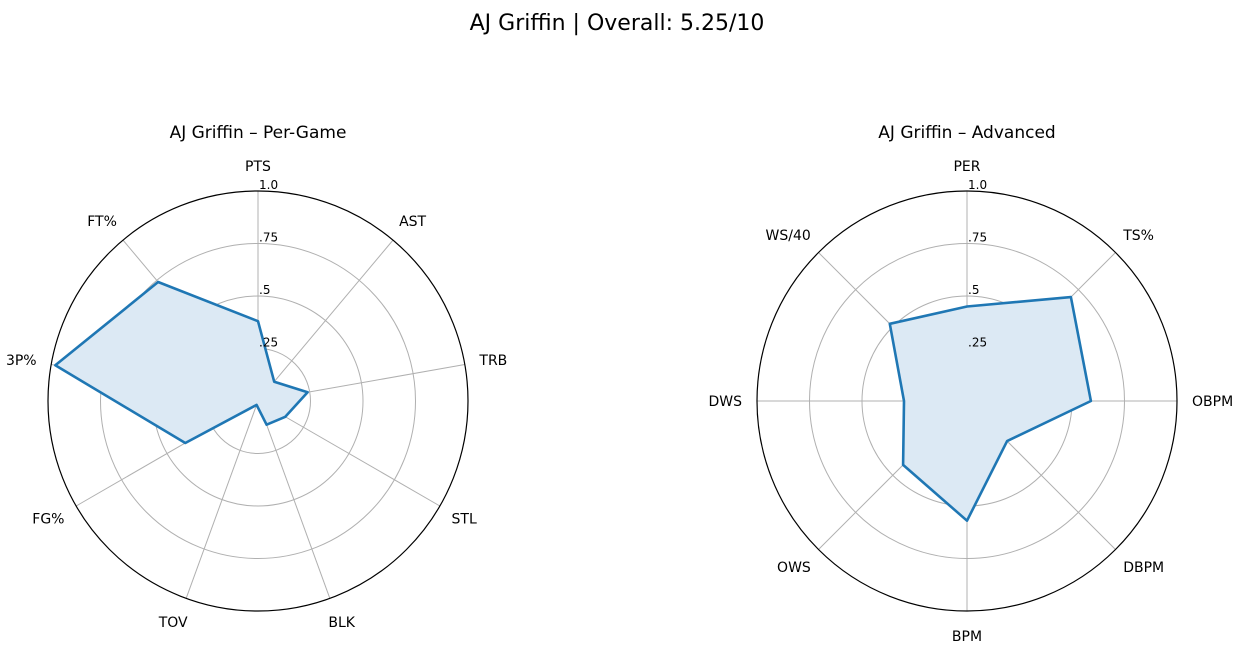  I want to click on advanced-label-bpm: BPM, so click(967, 637).